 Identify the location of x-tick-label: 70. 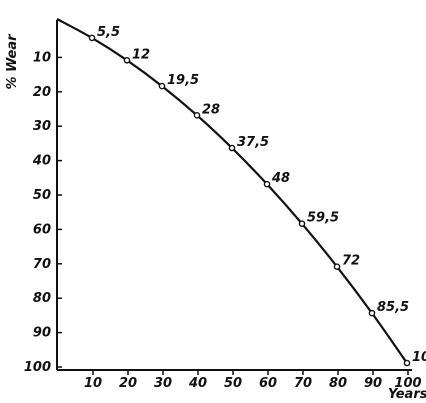
(303, 383).